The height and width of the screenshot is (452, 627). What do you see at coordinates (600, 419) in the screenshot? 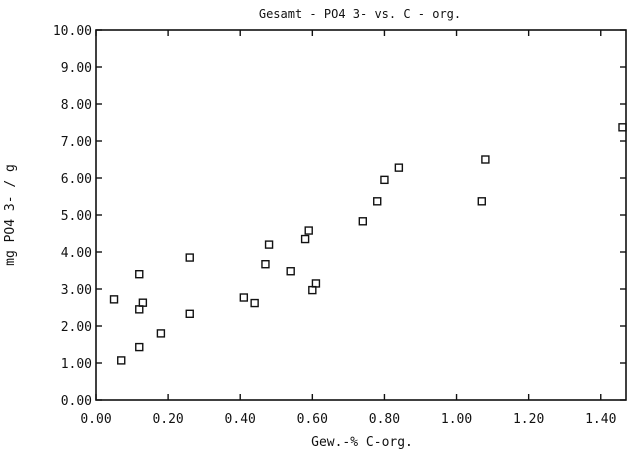
I see `x-tick-label: 1.40` at bounding box center [600, 419].